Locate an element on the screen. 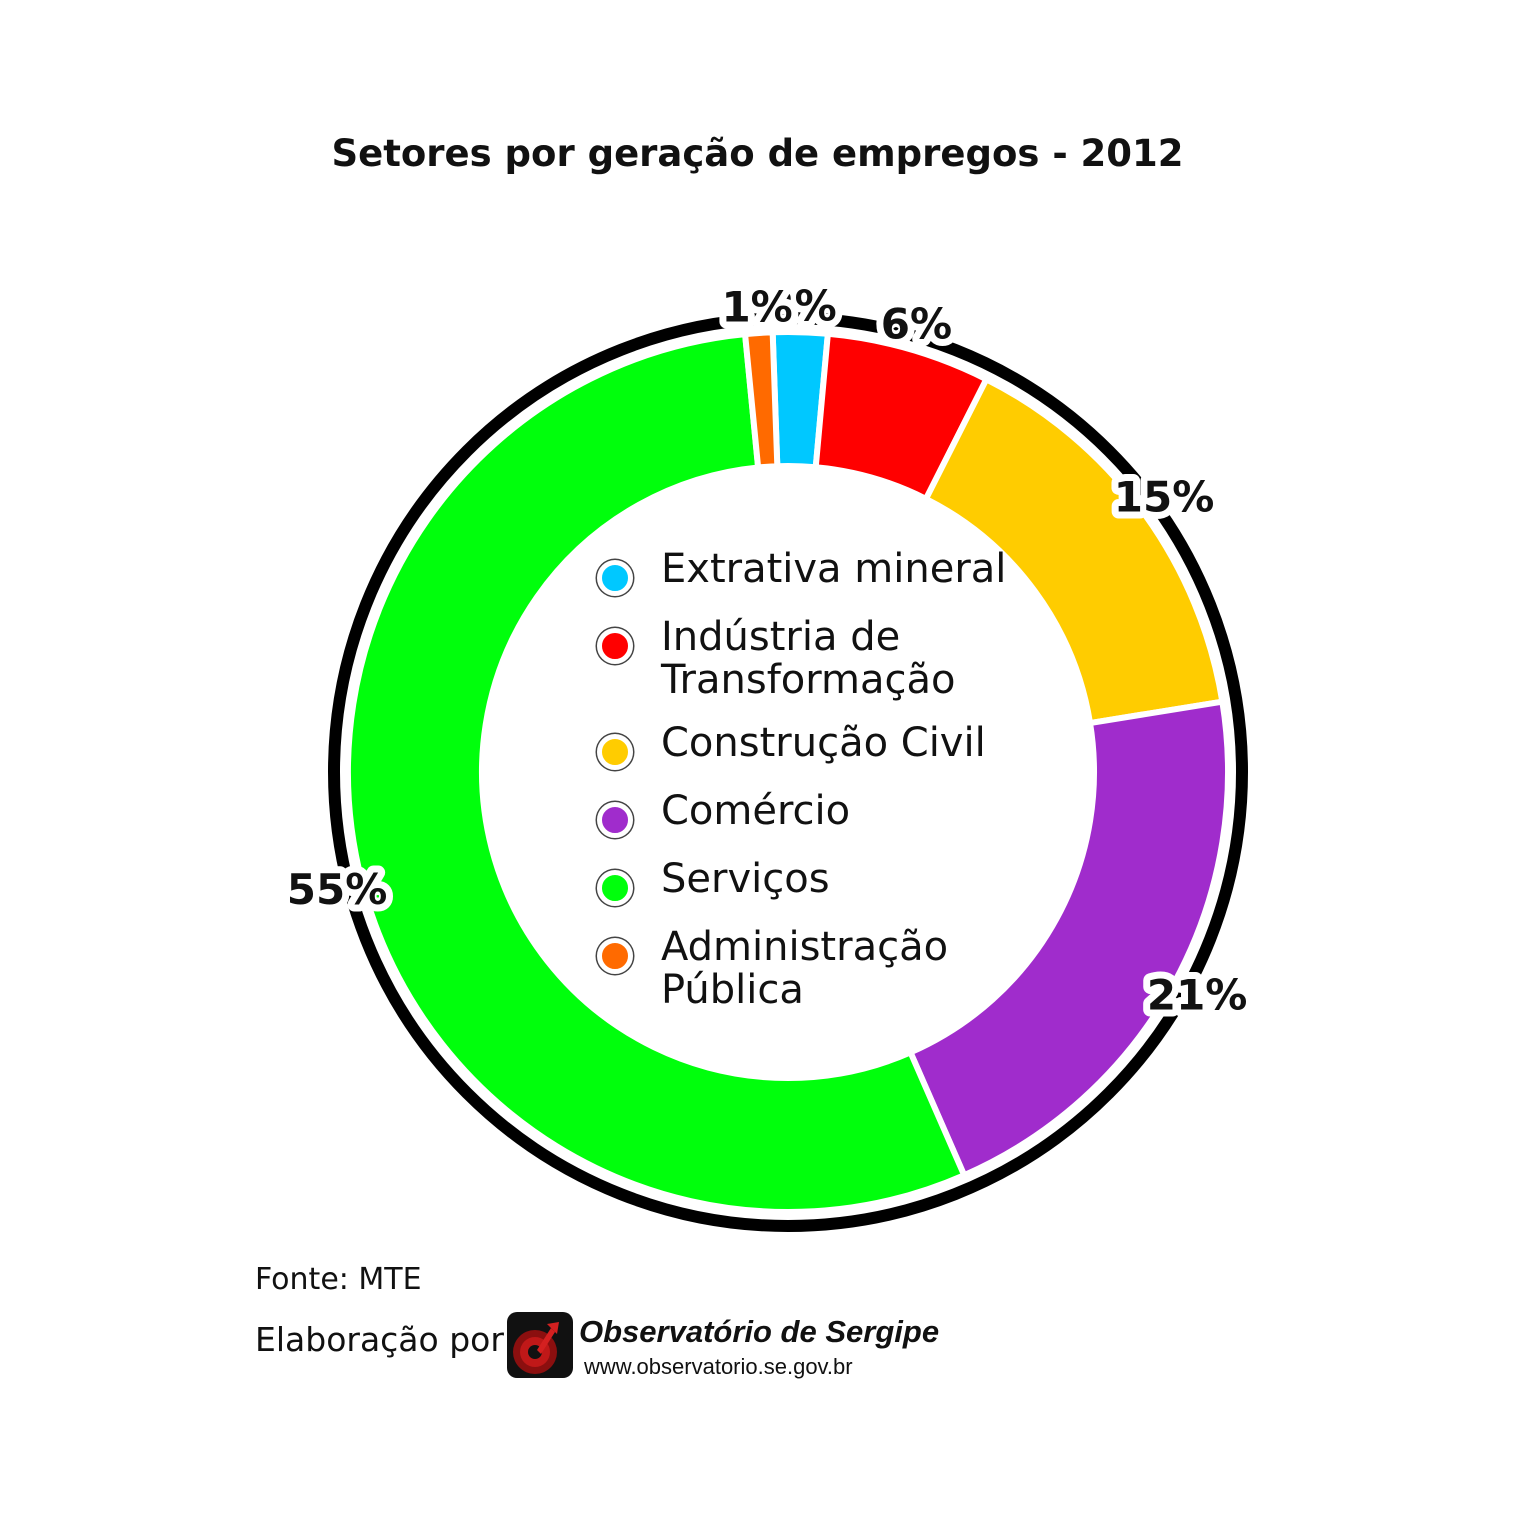 This screenshot has height=1522, width=1515. value-label: 1% is located at coordinates (756, 307).